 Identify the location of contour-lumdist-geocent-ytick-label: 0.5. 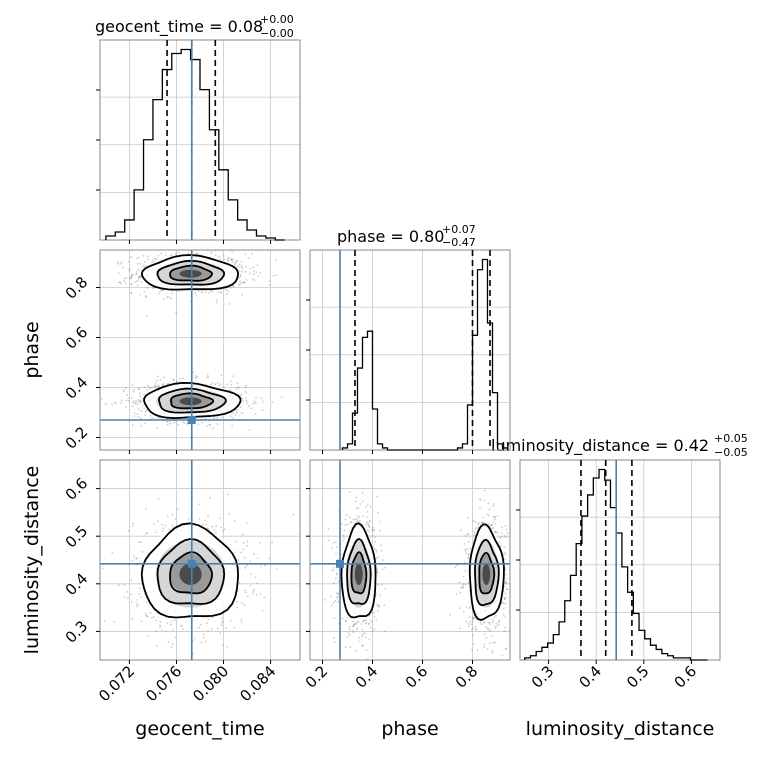
(77, 537).